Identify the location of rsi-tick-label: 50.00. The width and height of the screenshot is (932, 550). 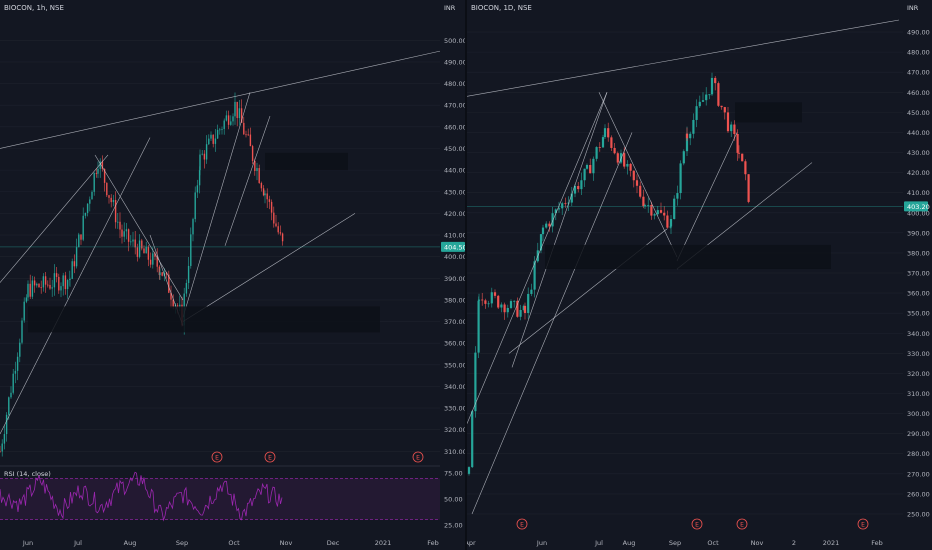
(453, 500).